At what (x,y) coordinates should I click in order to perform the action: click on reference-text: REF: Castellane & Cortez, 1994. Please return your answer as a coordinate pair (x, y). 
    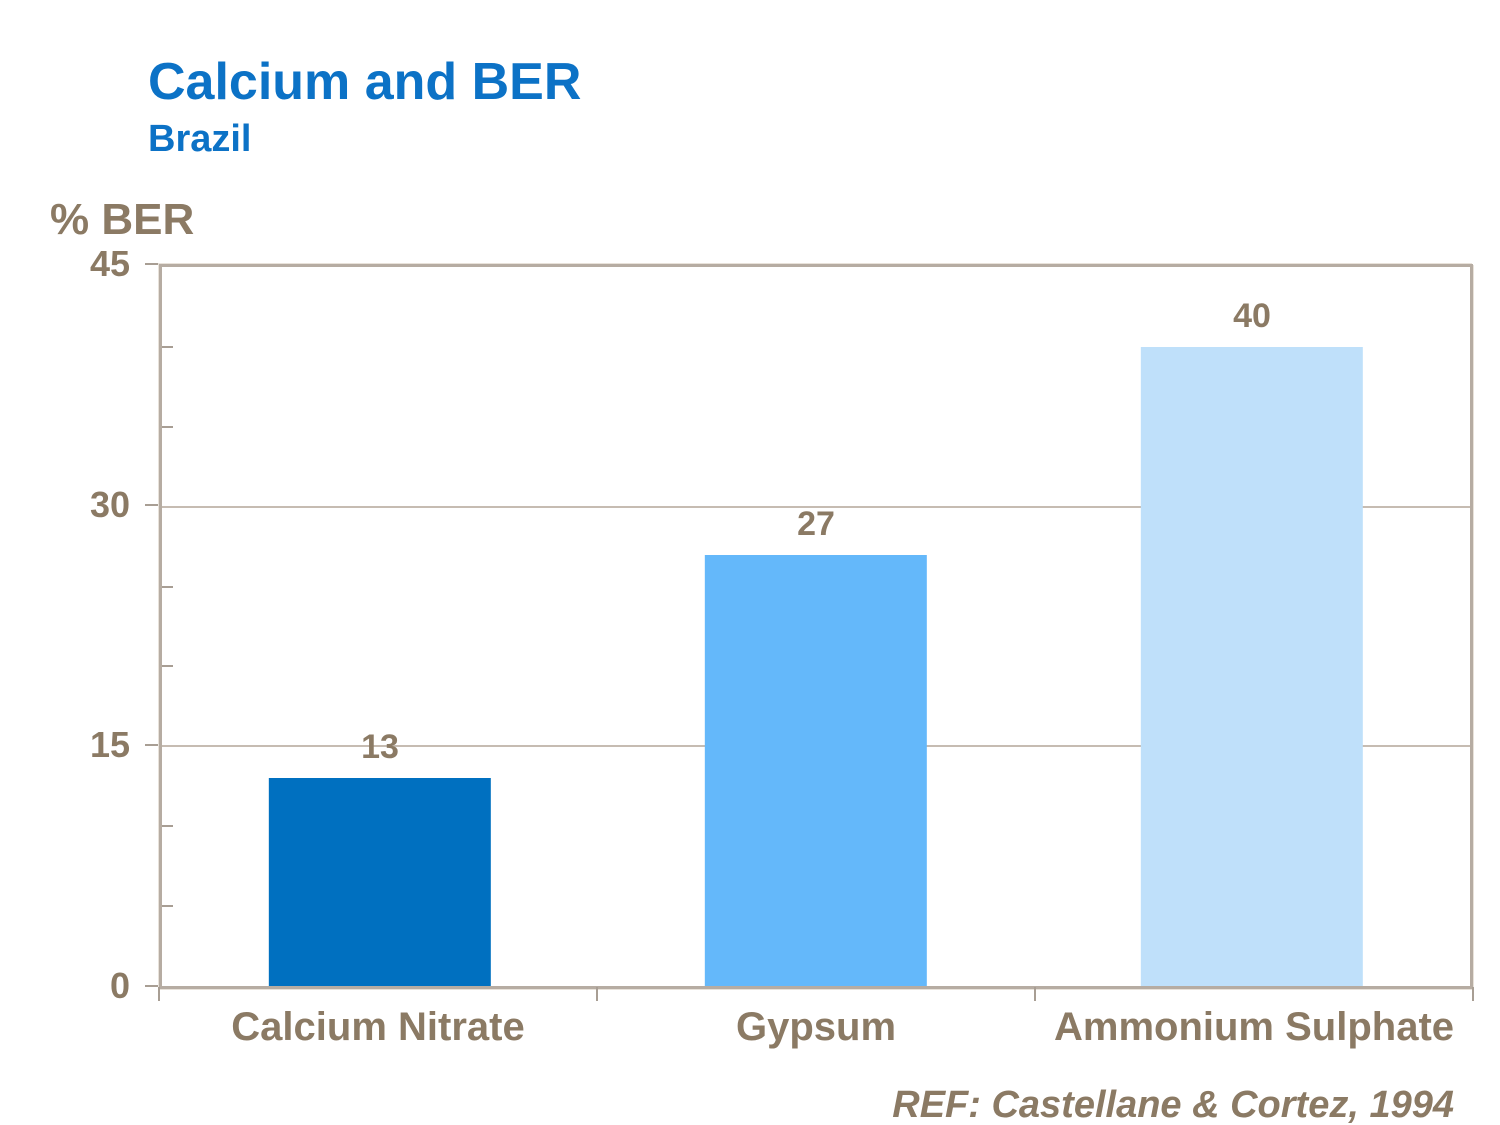
    Looking at the image, I should click on (1173, 1104).